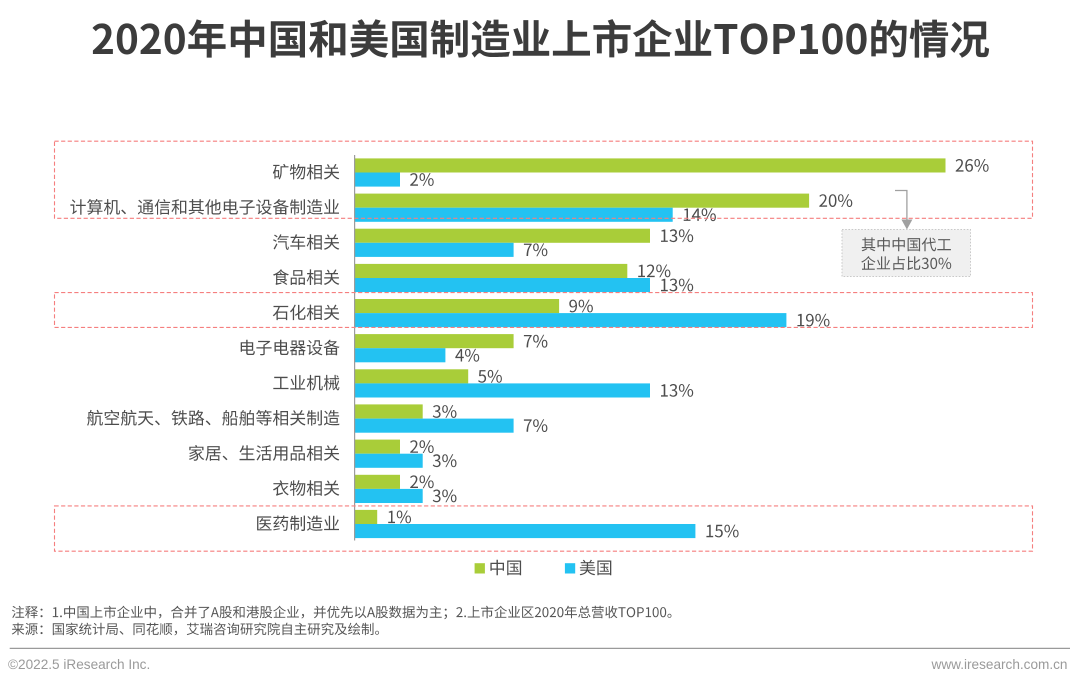  Describe the element at coordinates (79, 664) in the screenshot. I see `svg-text: ©2022.5 iResearch Inc.` at that location.